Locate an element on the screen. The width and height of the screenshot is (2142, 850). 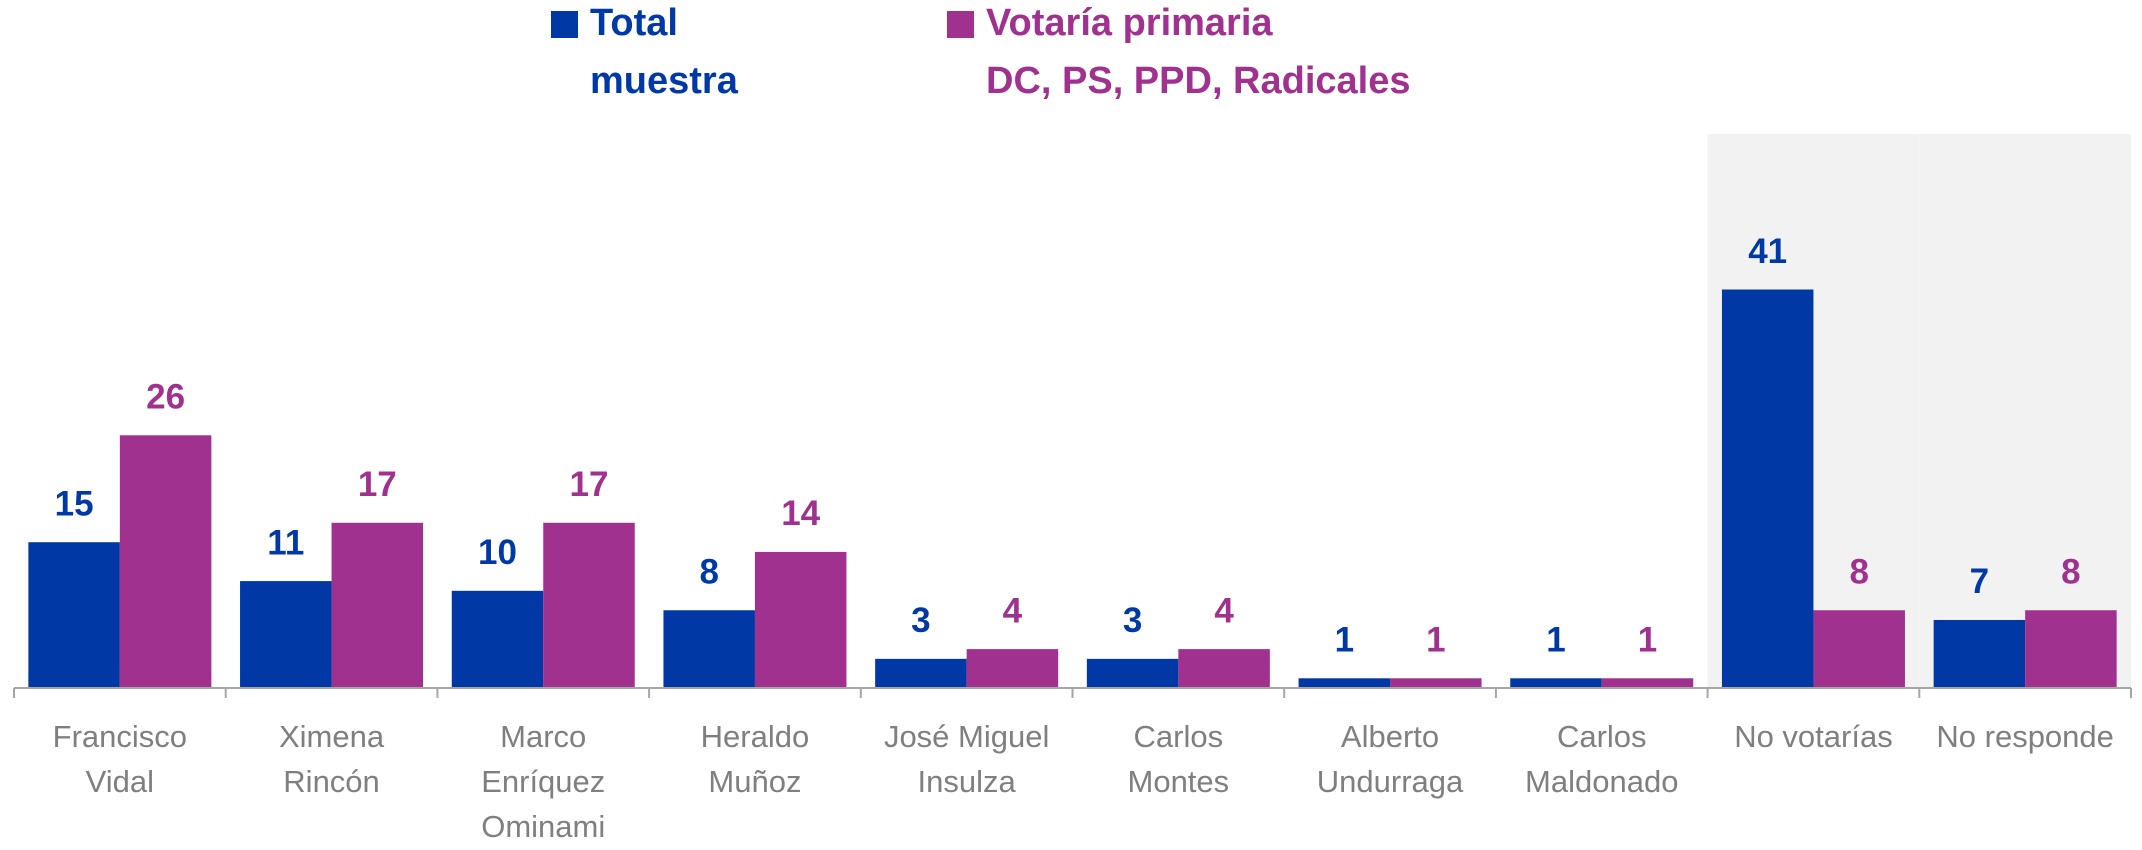
x-tick-label: Insulza is located at coordinates (967, 781).